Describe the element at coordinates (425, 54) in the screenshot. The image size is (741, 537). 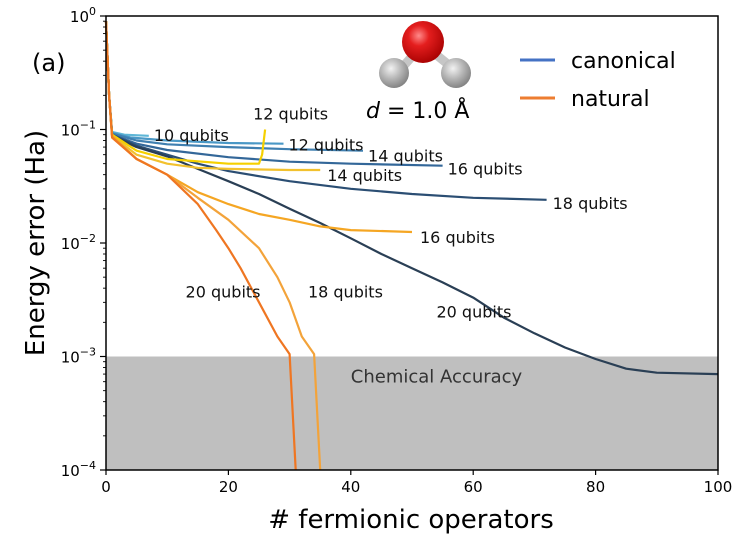
I see `water-molecule-icon` at that location.